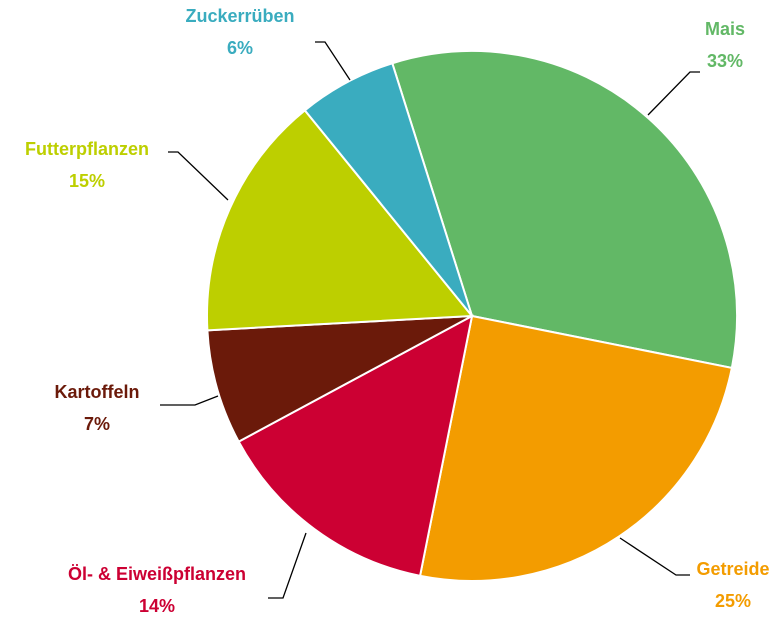 The width and height of the screenshot is (777, 617). Describe the element at coordinates (733, 601) in the screenshot. I see `slice-value-label: 25%` at that location.